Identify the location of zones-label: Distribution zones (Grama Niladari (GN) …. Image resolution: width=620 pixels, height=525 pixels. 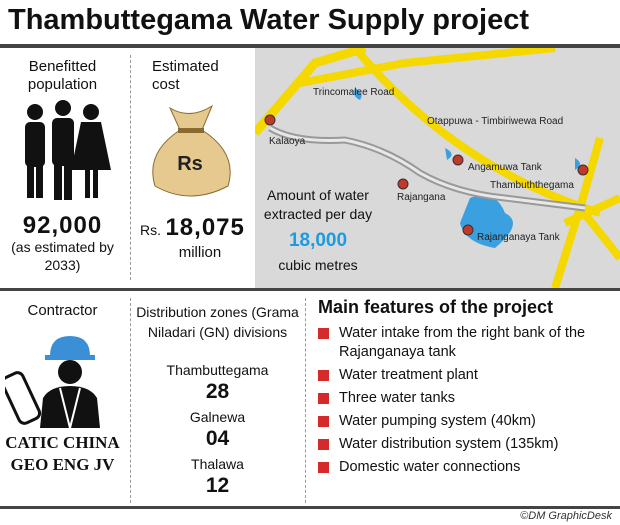
(217, 322).